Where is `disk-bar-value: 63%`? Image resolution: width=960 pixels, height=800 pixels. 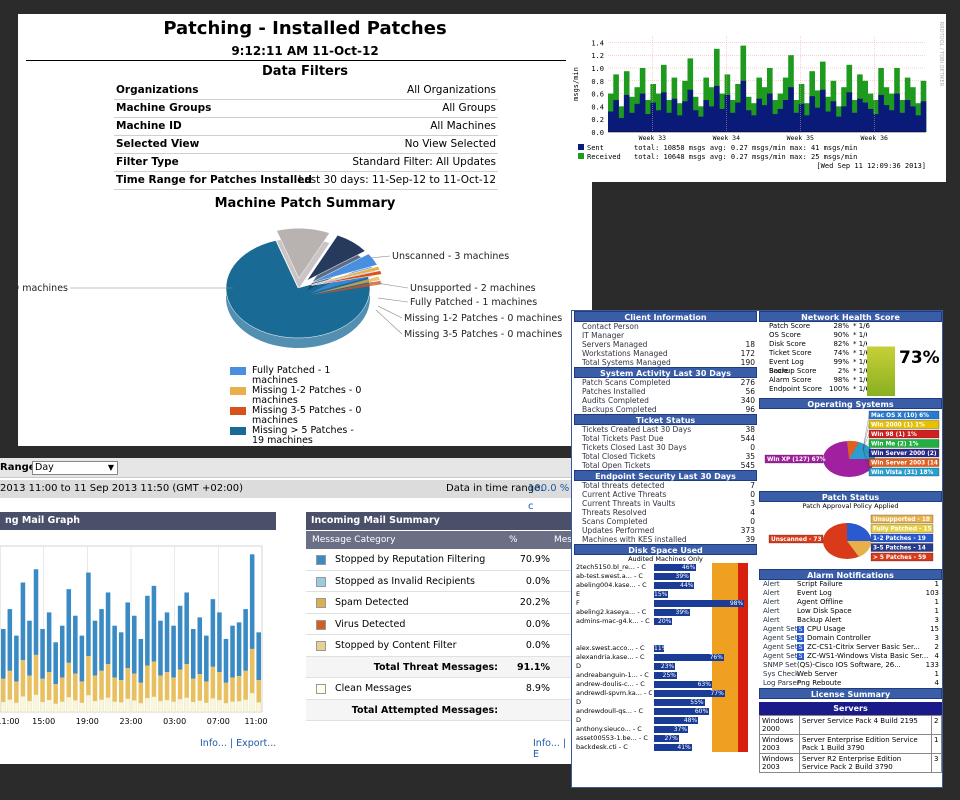 disk-bar-value: 63% is located at coordinates (704, 684).